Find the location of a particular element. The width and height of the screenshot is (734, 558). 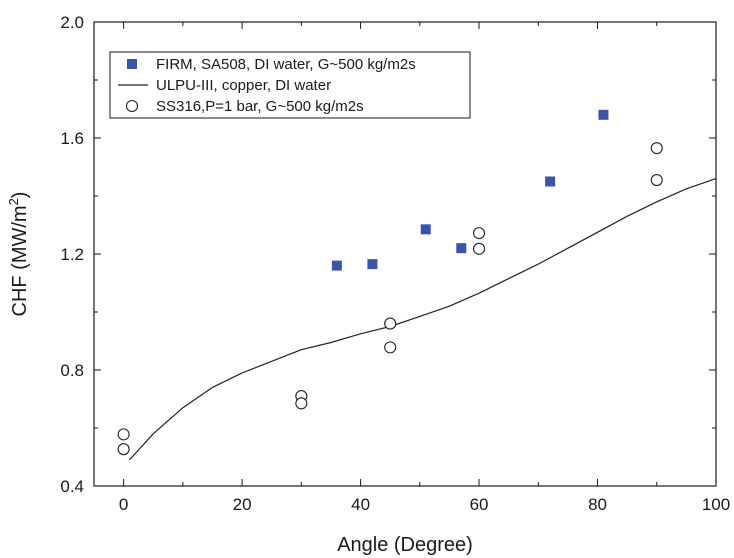

y-tick-label: 1.6 is located at coordinates (72, 138).